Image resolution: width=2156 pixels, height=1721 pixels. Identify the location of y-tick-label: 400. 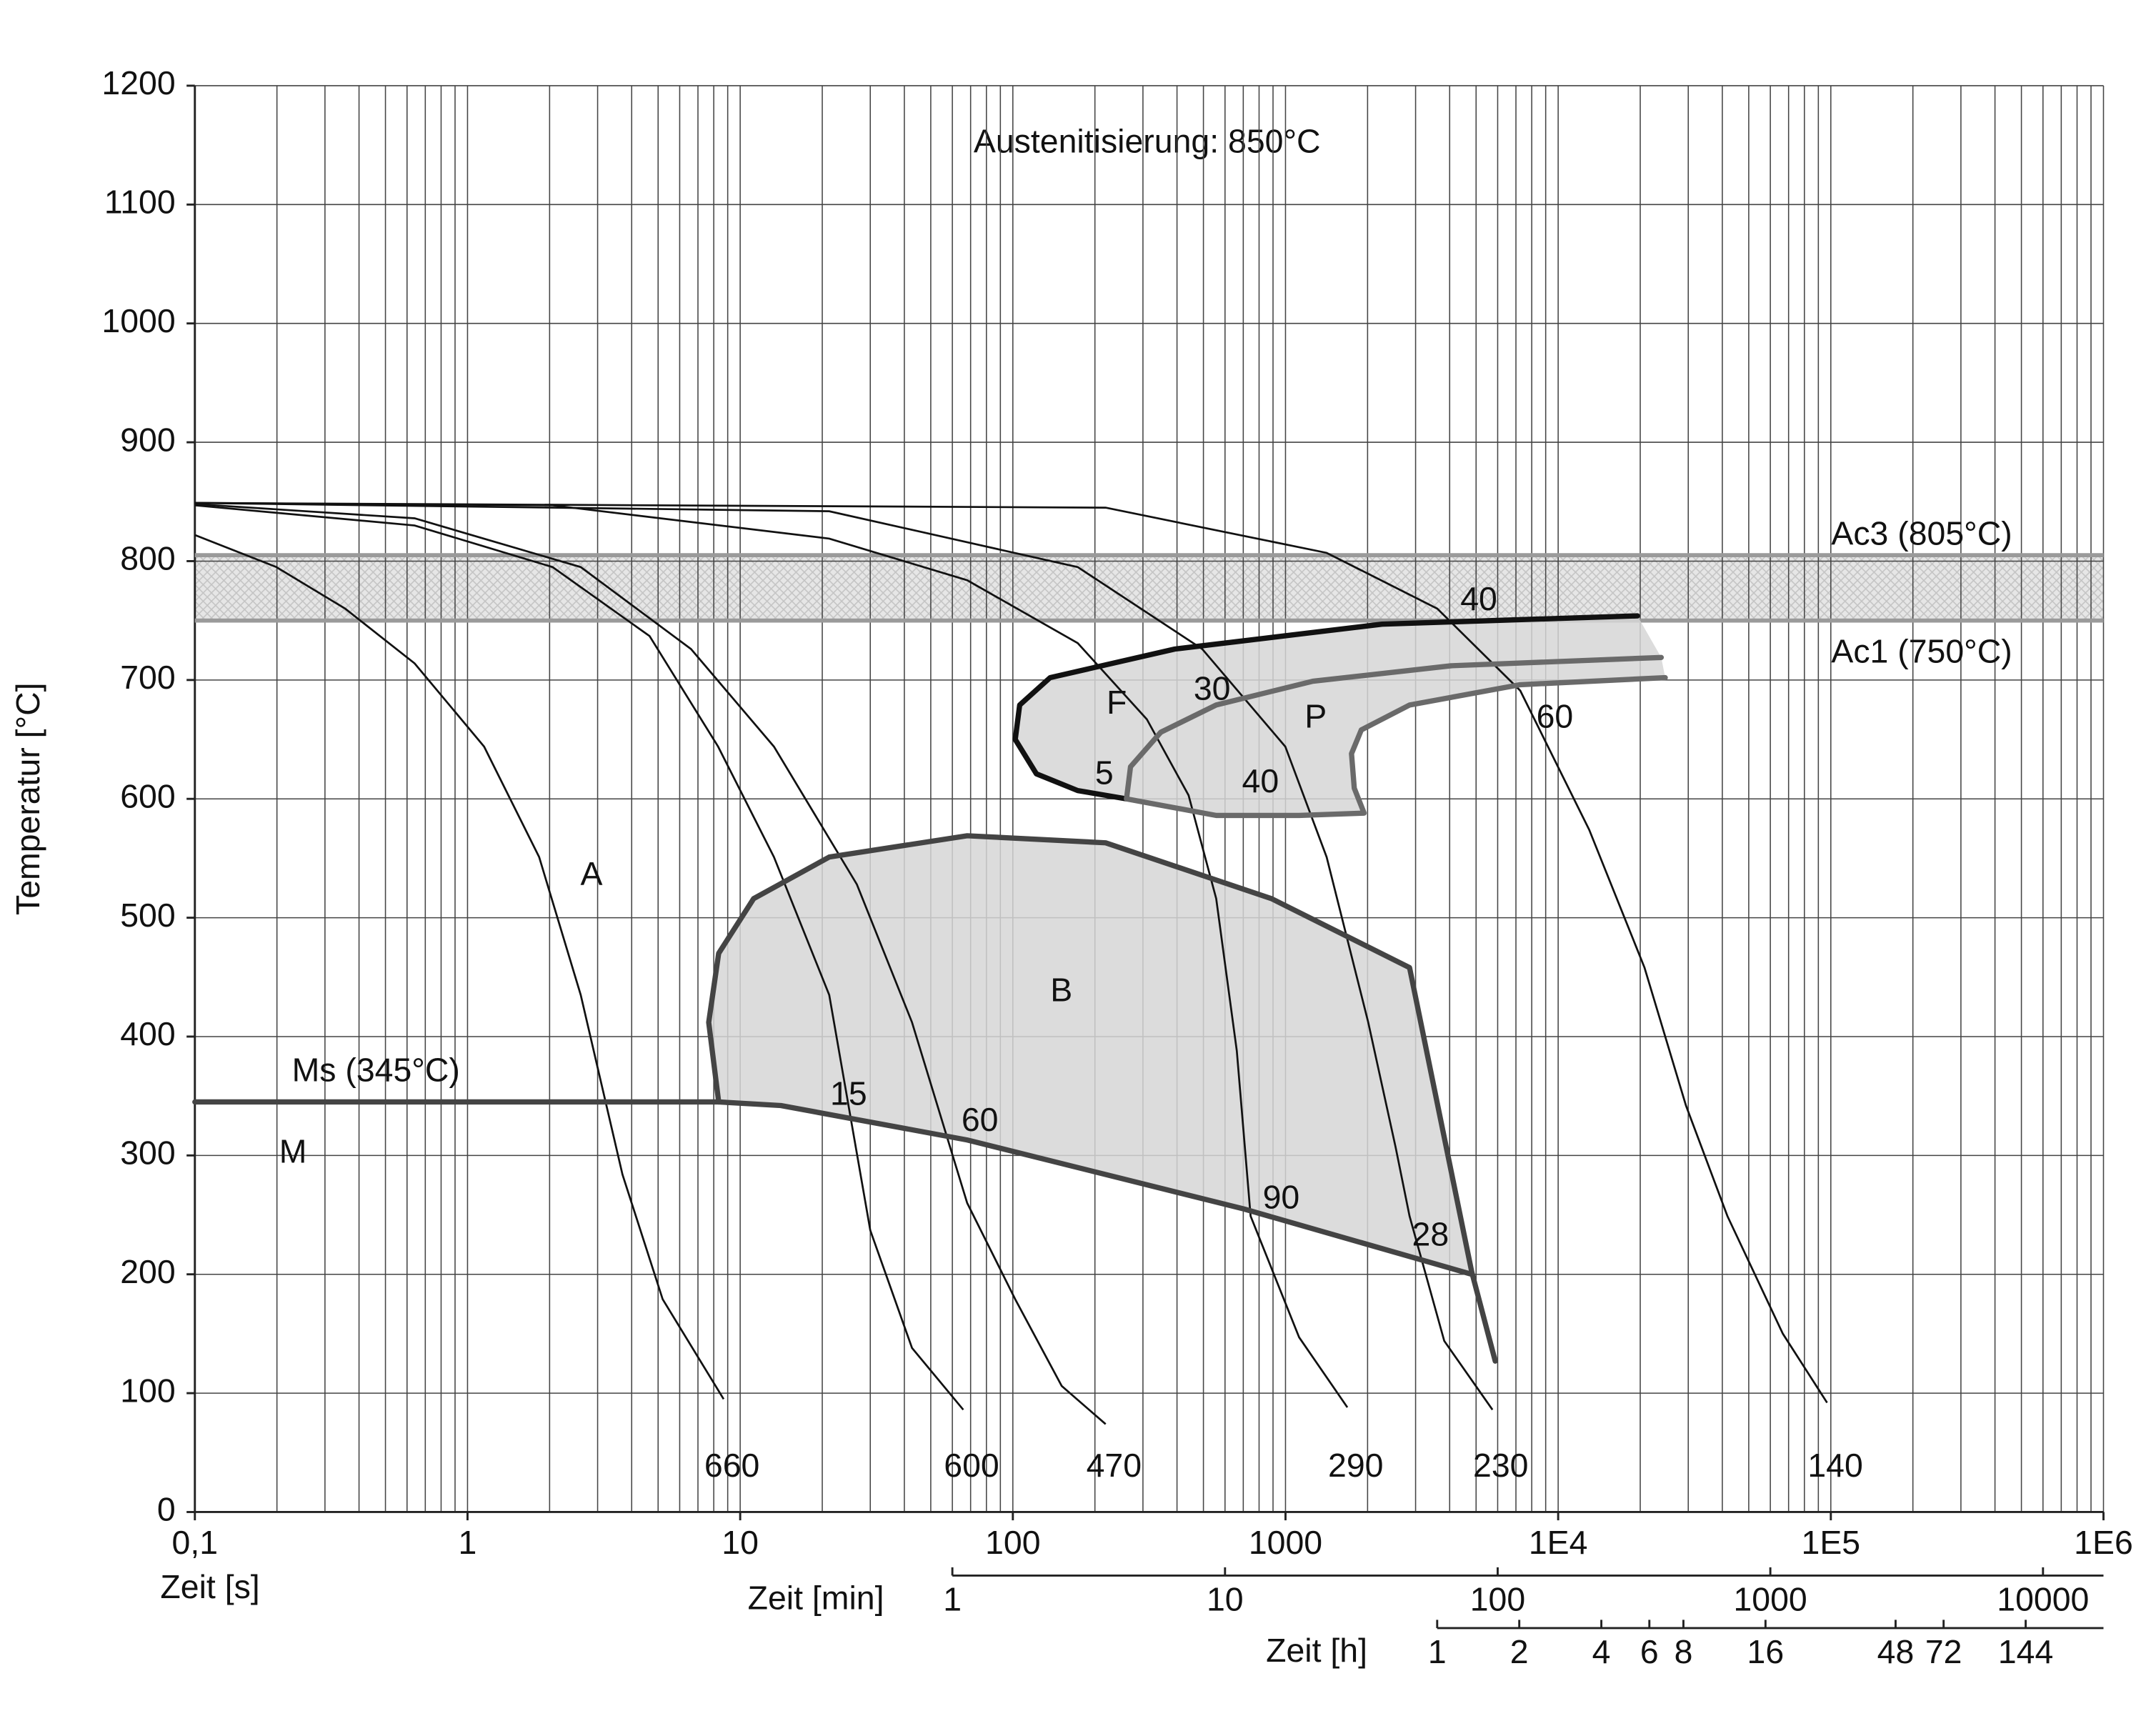
(147, 1033).